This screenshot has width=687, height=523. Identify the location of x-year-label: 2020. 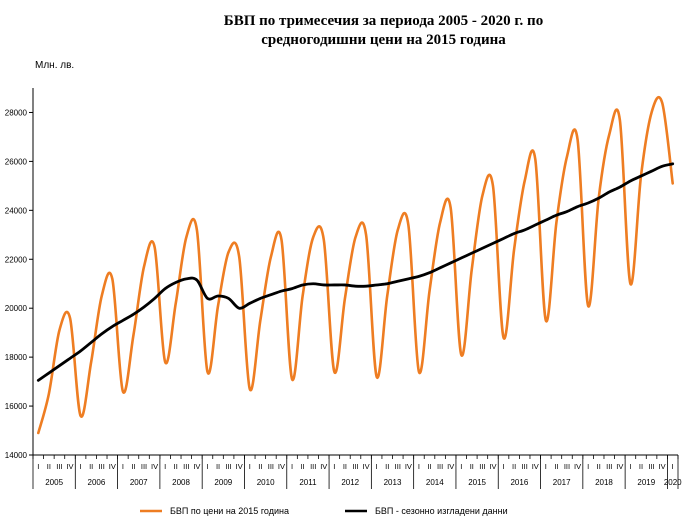
(673, 482).